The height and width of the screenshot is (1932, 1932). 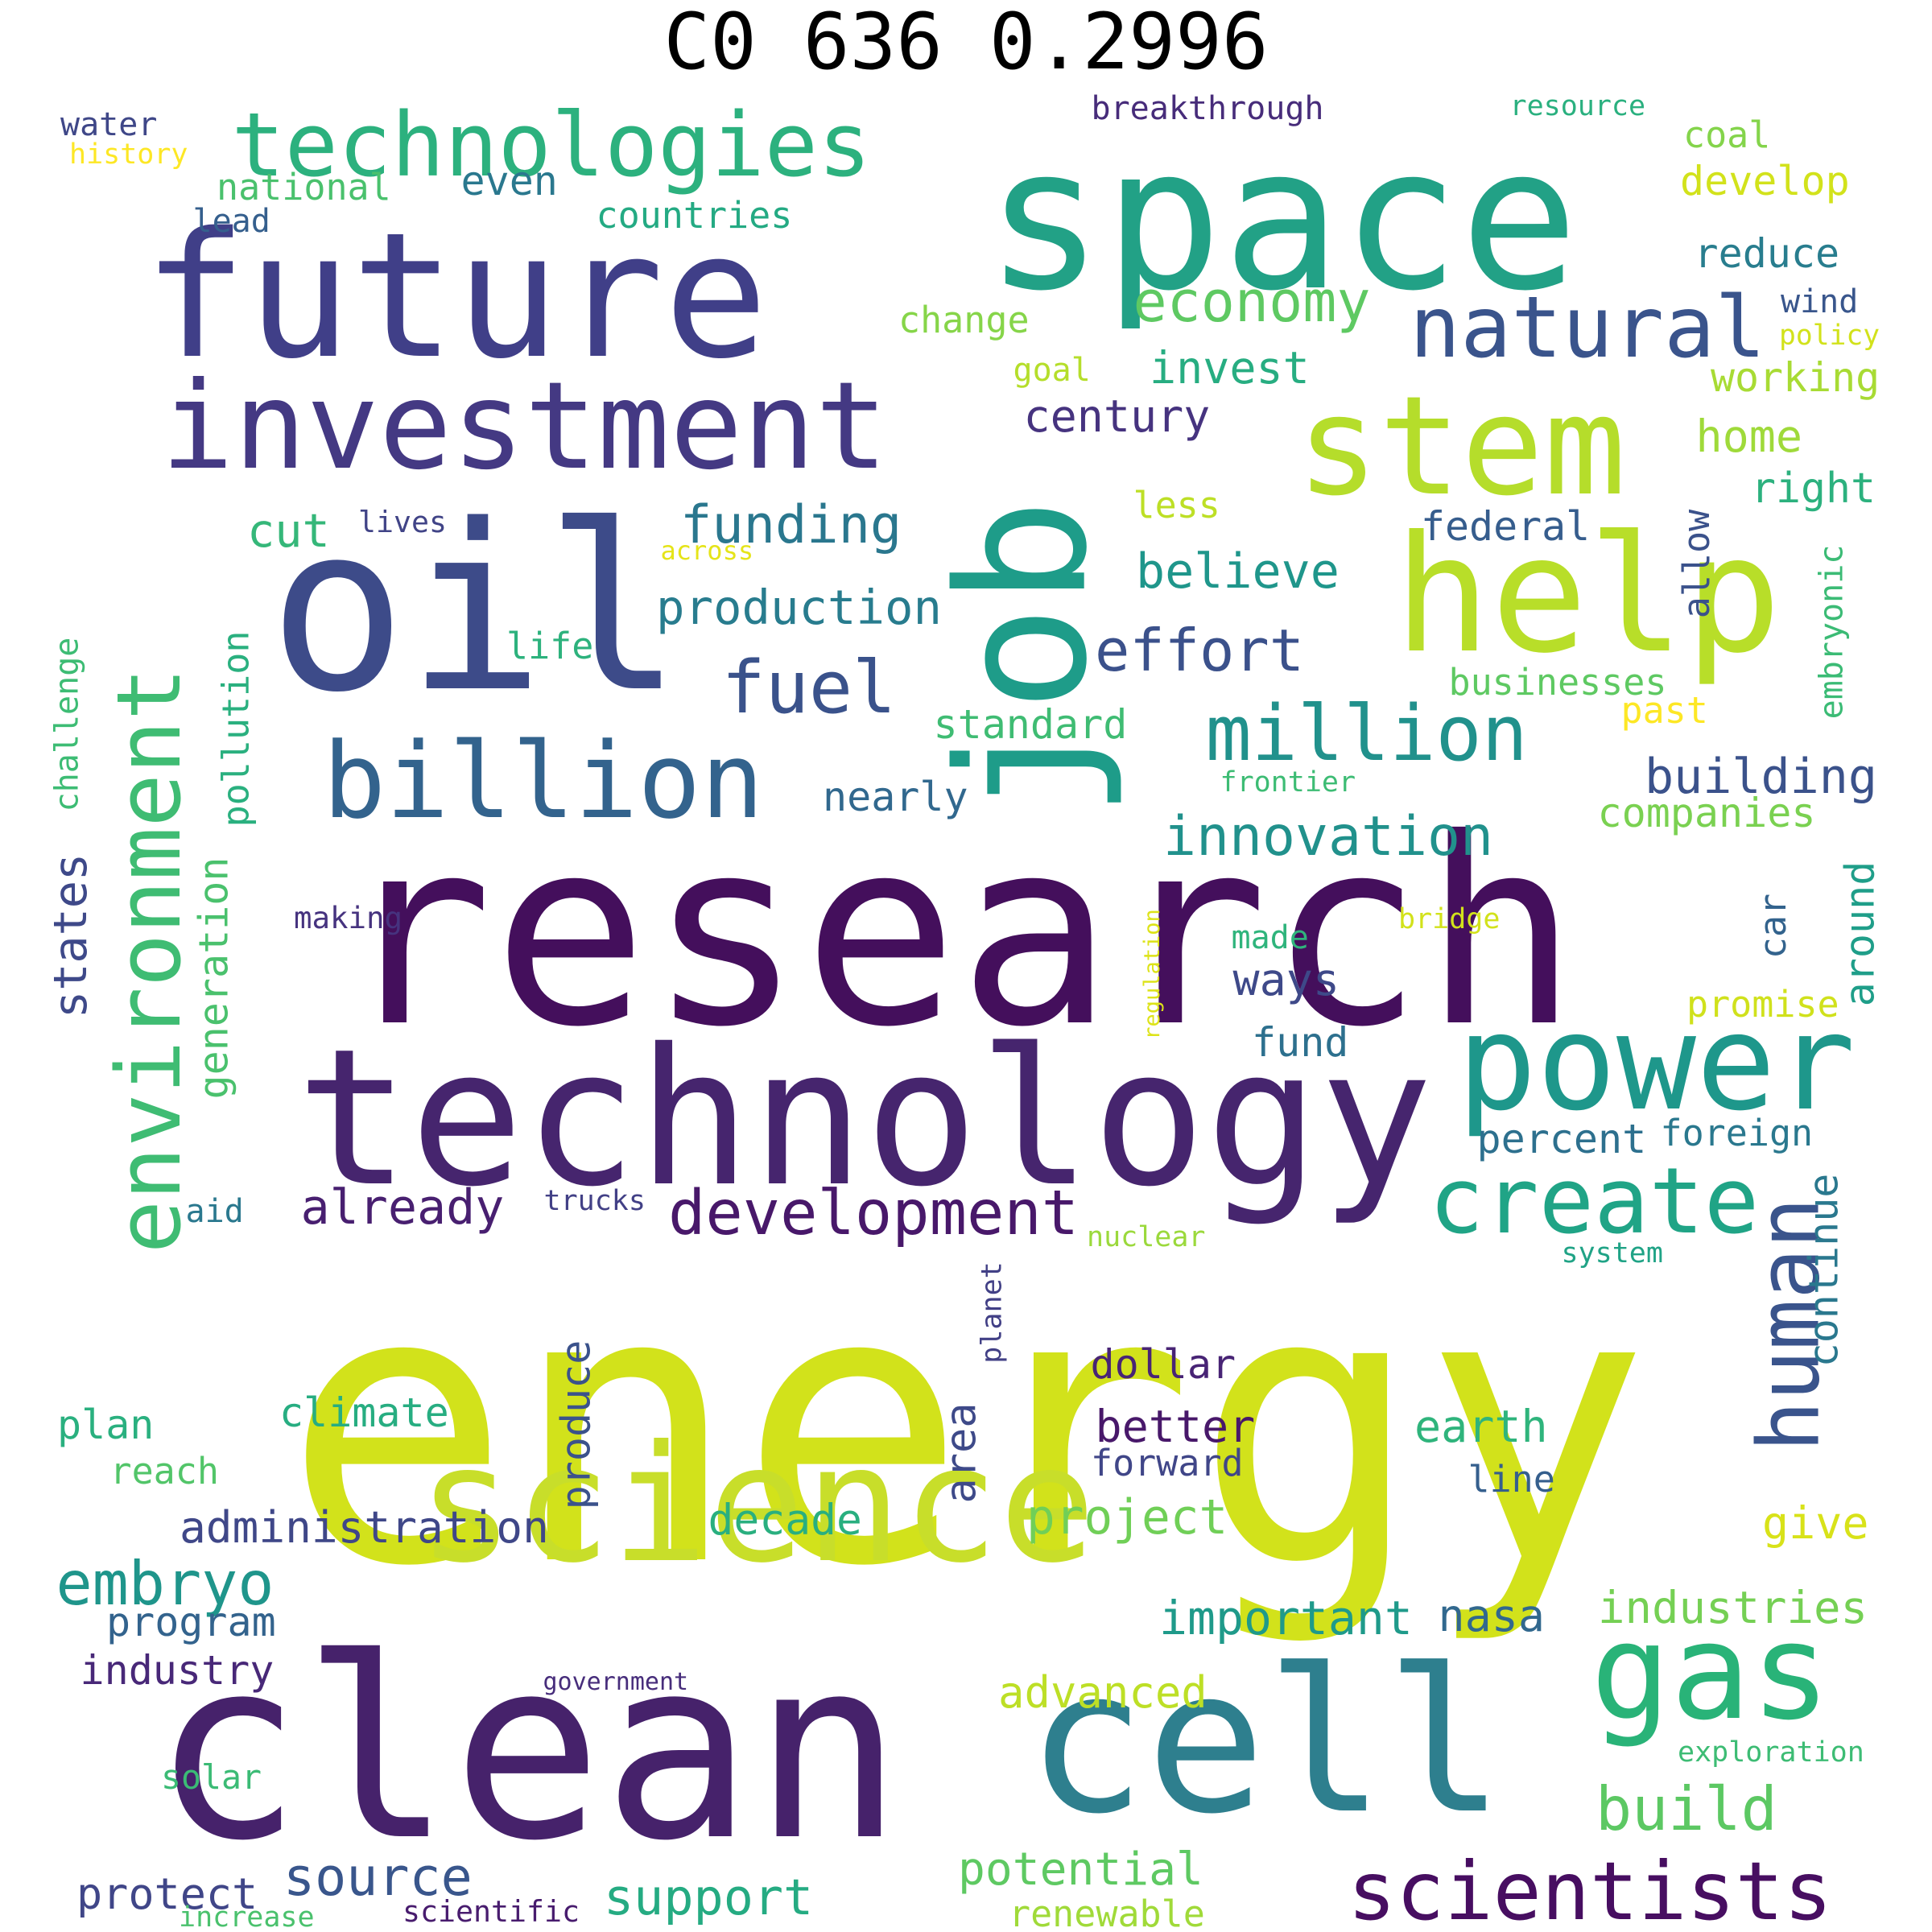 I want to click on word-coal: coal, so click(x=1727, y=135).